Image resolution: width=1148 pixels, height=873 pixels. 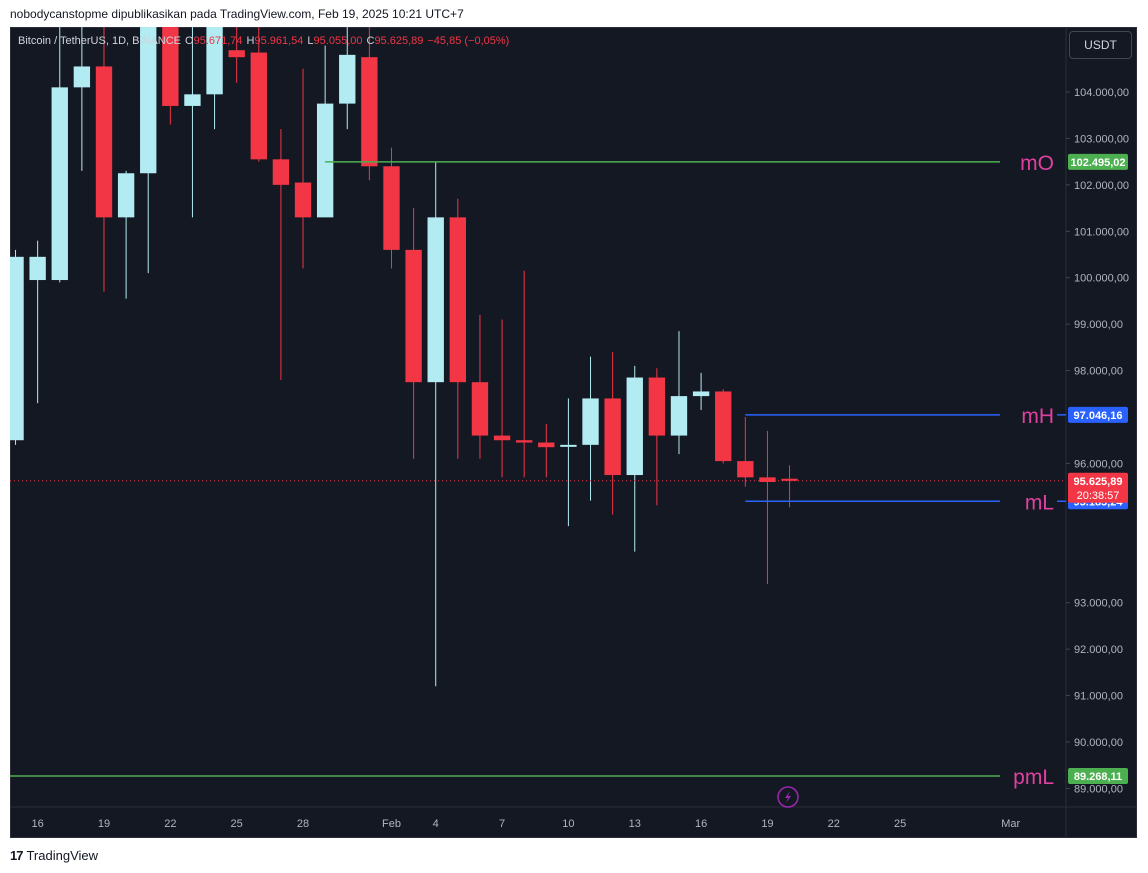 I want to click on open-value: 95.671,74, so click(x=218, y=41).